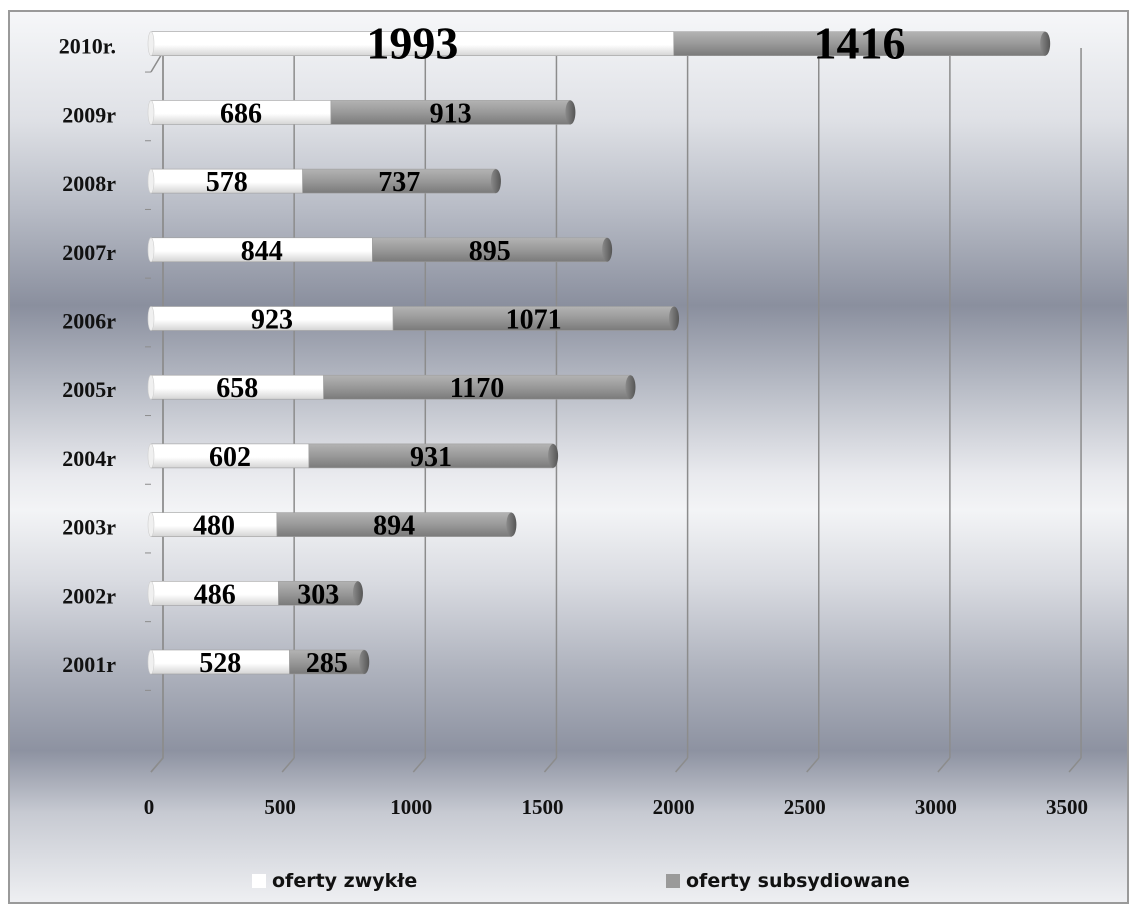 Image resolution: width=1139 pixels, height=913 pixels. What do you see at coordinates (89, 183) in the screenshot?
I see `y-category-label: 2008r` at bounding box center [89, 183].